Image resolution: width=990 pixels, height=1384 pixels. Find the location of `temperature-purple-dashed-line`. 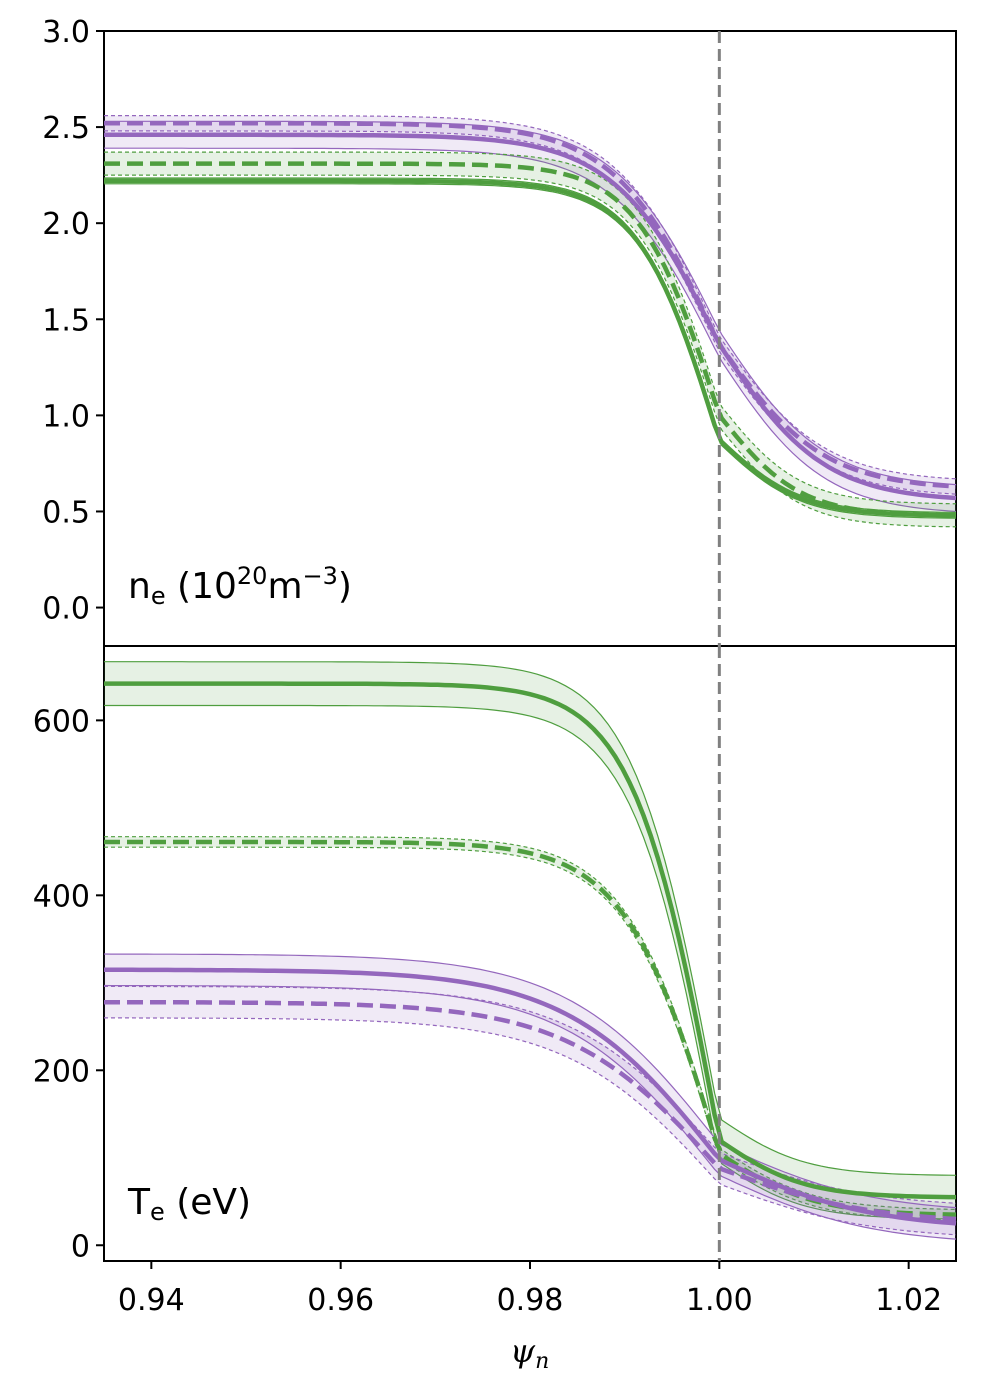

temperature-purple-dashed-line is located at coordinates (530, 1110).